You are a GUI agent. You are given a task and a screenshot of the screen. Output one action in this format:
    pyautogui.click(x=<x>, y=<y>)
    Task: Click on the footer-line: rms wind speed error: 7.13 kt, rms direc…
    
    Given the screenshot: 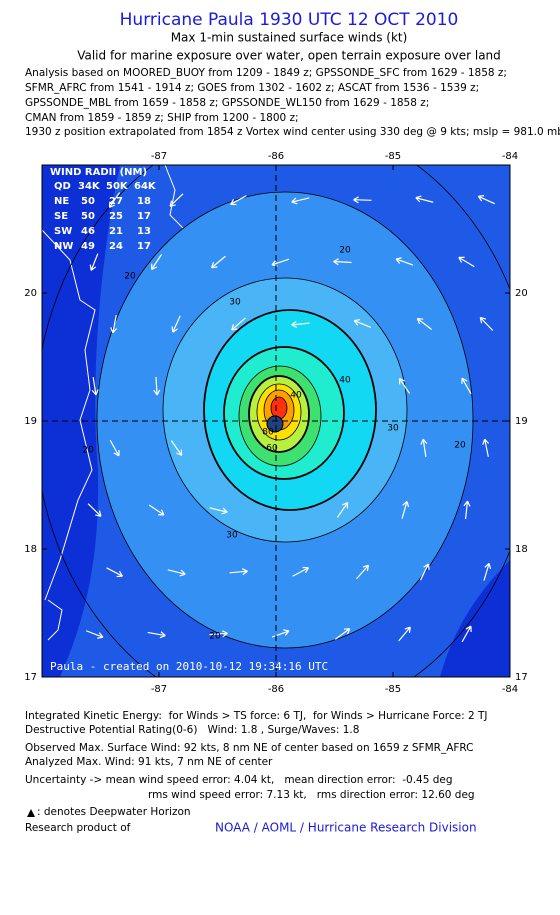 What is the action you would take?
    pyautogui.click(x=311, y=795)
    